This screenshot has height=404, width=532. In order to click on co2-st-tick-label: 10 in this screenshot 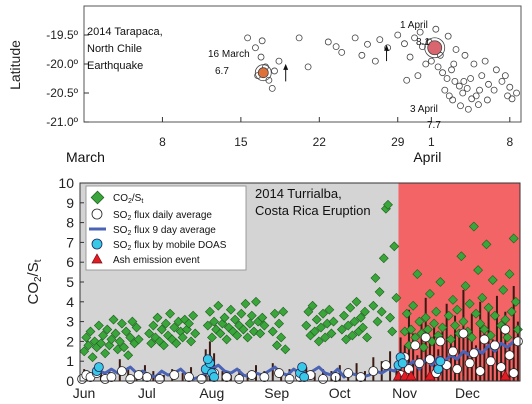, I will do `click(66, 183)`.